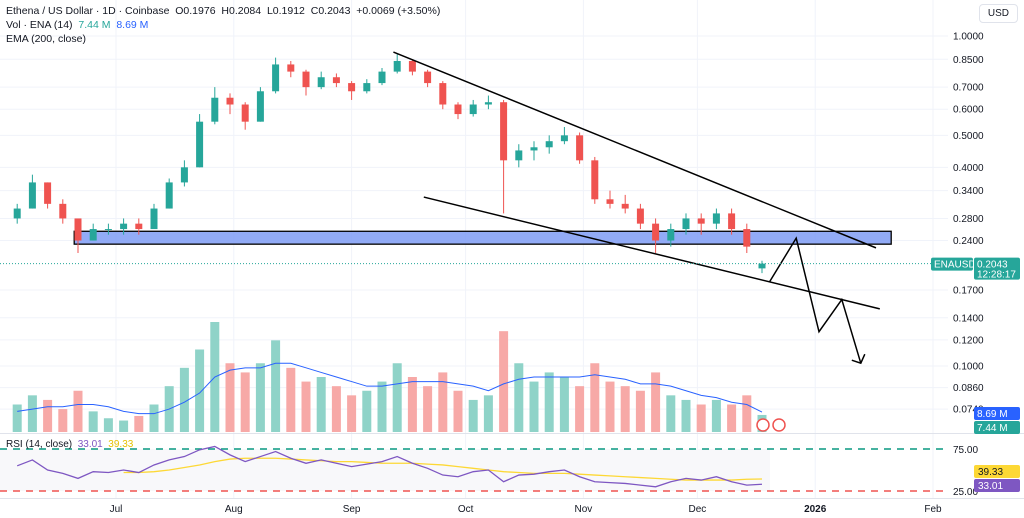 This screenshot has width=1024, height=518. I want to click on time-tick-label: Sep, so click(352, 509).